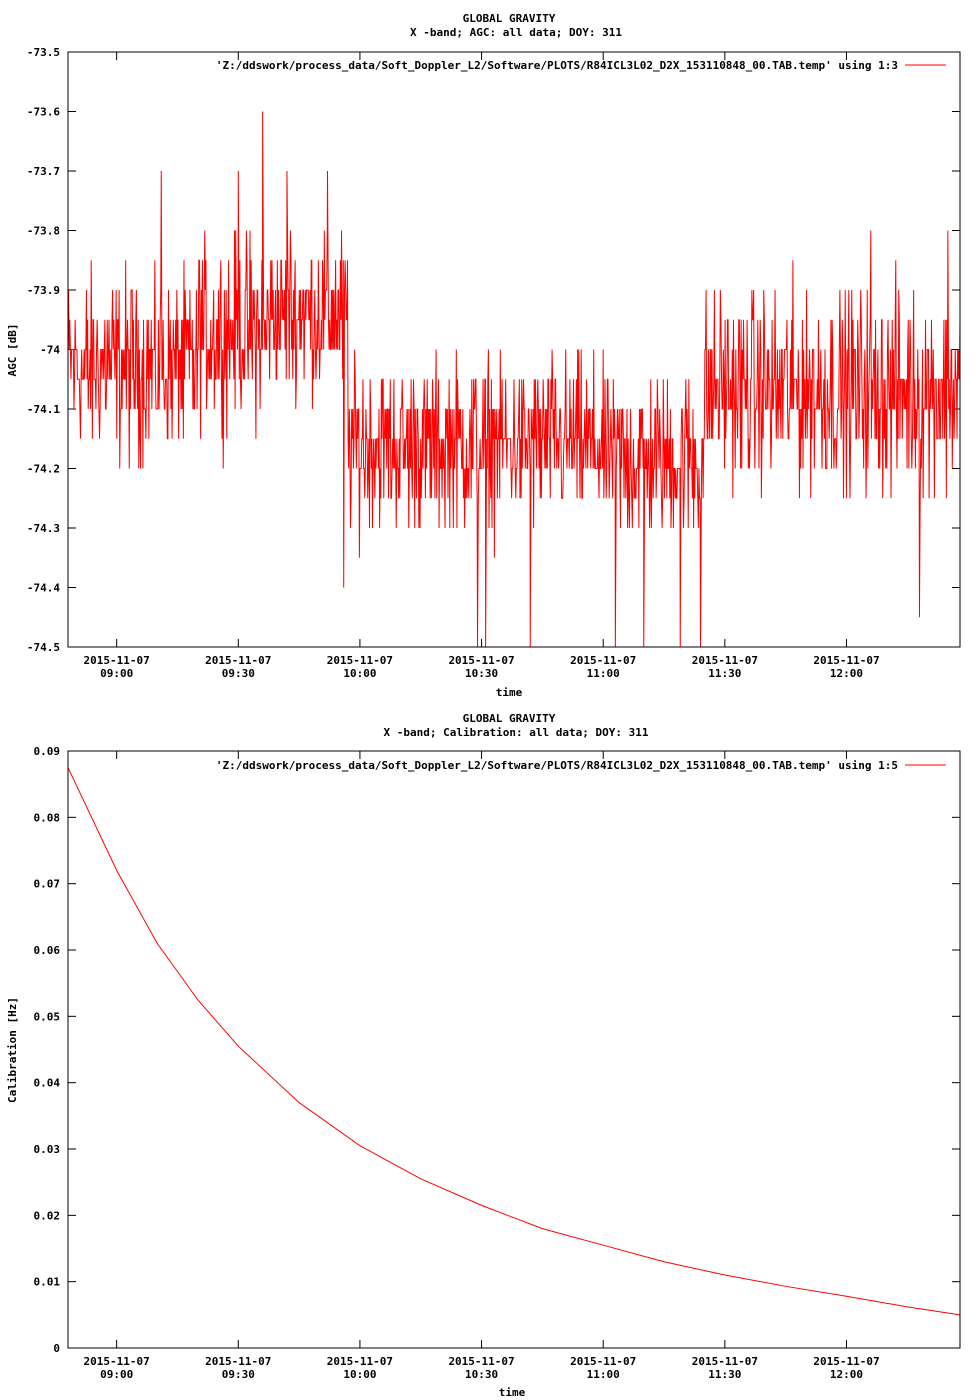  I want to click on calibration-x-tick-time: 09:00, so click(116, 1374).